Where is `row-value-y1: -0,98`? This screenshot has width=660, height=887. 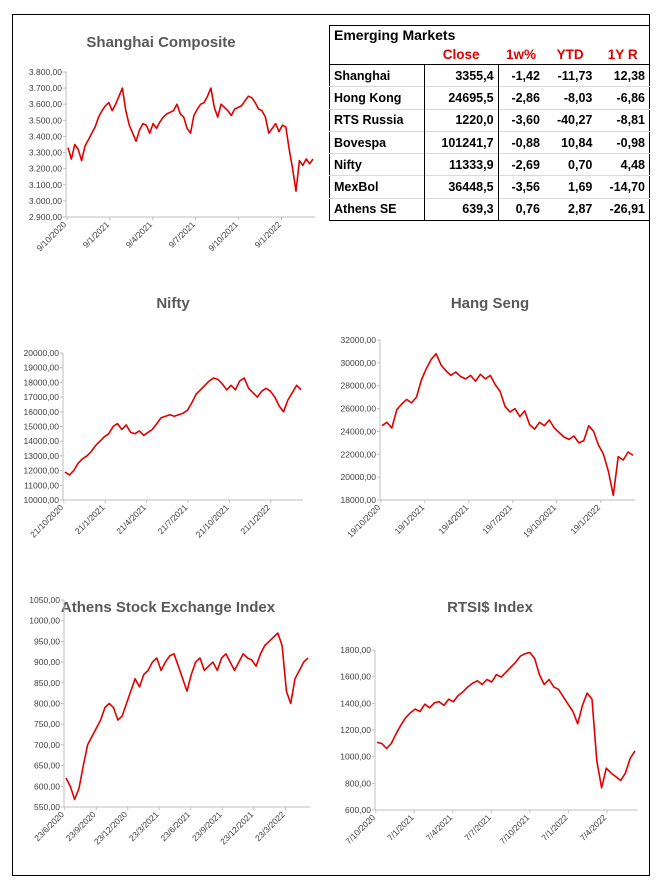
row-value-y1: -0,98 is located at coordinates (623, 142).